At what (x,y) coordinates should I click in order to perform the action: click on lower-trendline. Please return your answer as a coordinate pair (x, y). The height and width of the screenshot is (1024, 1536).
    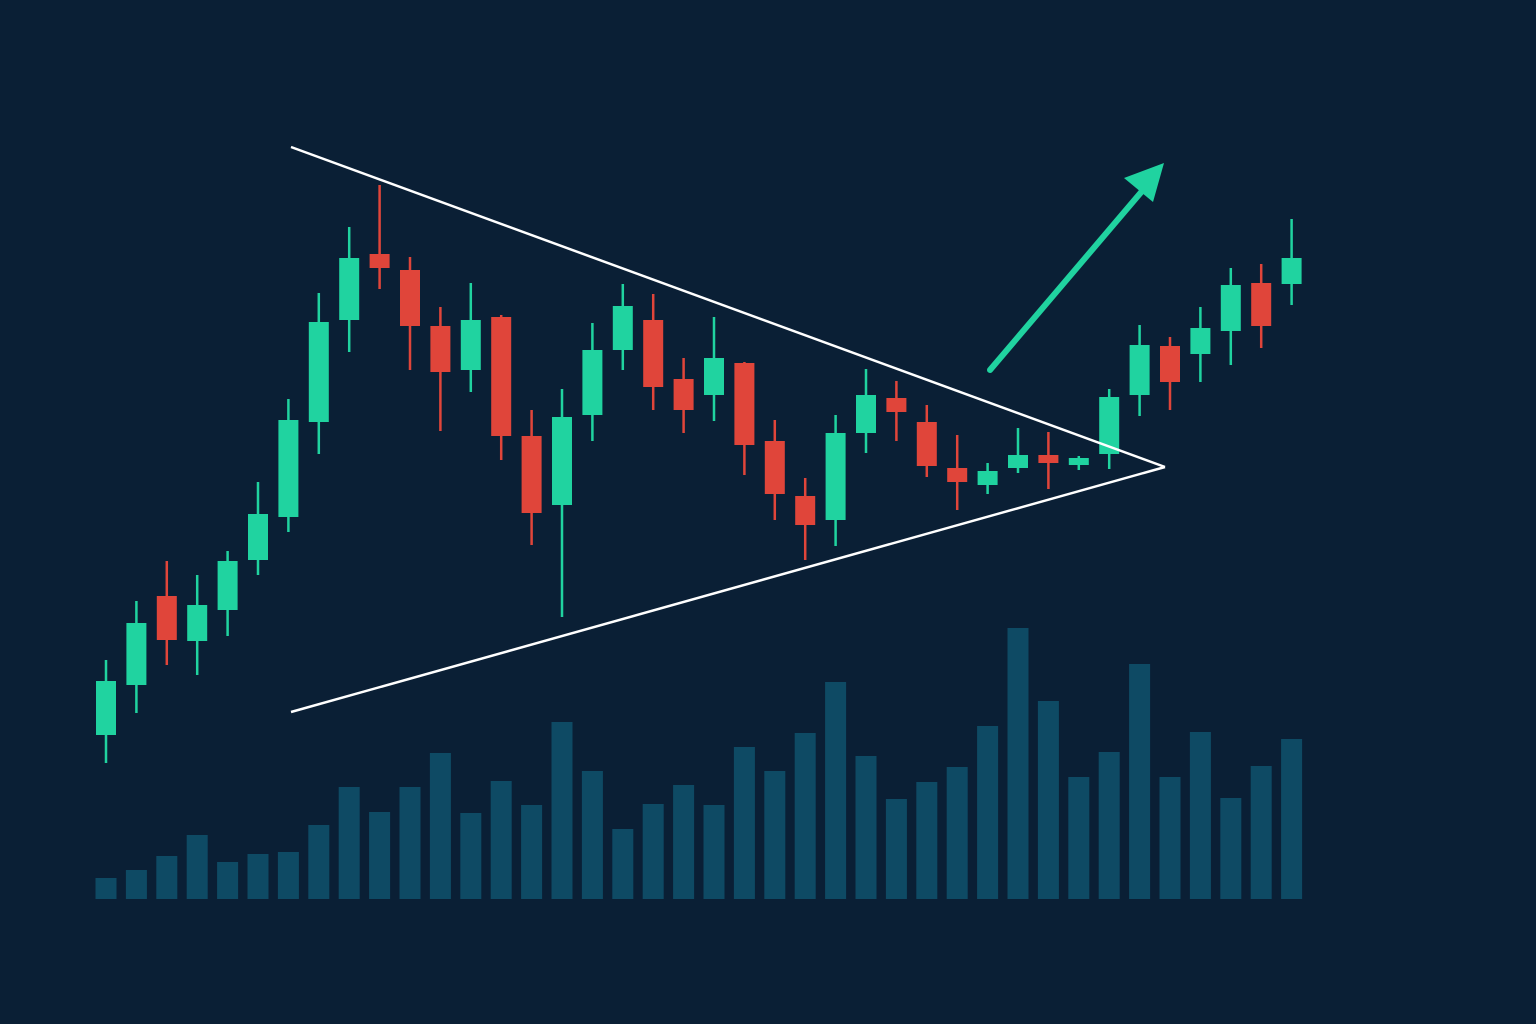
    Looking at the image, I should click on (728, 589).